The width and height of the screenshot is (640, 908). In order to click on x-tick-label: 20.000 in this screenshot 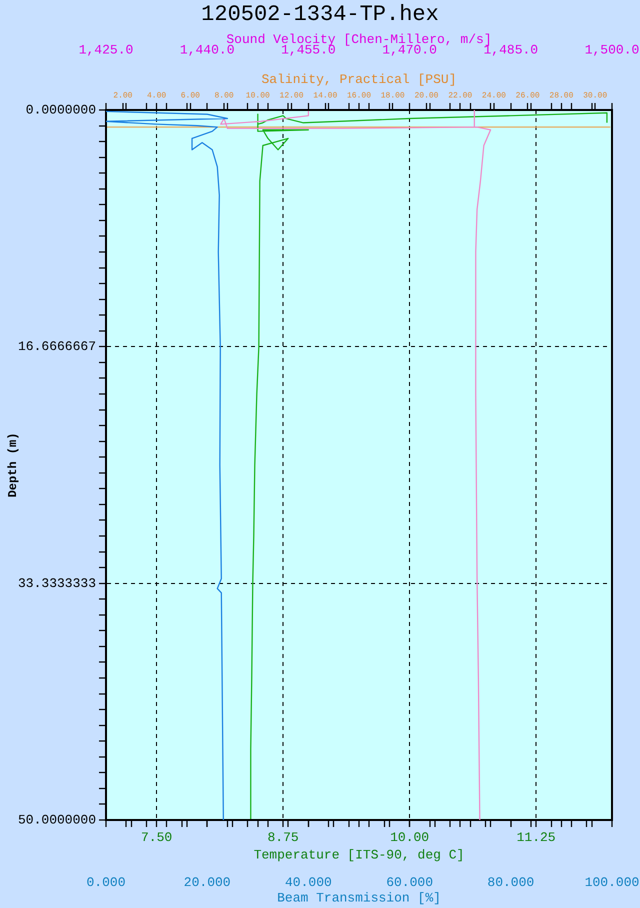, I will do `click(207, 882)`.